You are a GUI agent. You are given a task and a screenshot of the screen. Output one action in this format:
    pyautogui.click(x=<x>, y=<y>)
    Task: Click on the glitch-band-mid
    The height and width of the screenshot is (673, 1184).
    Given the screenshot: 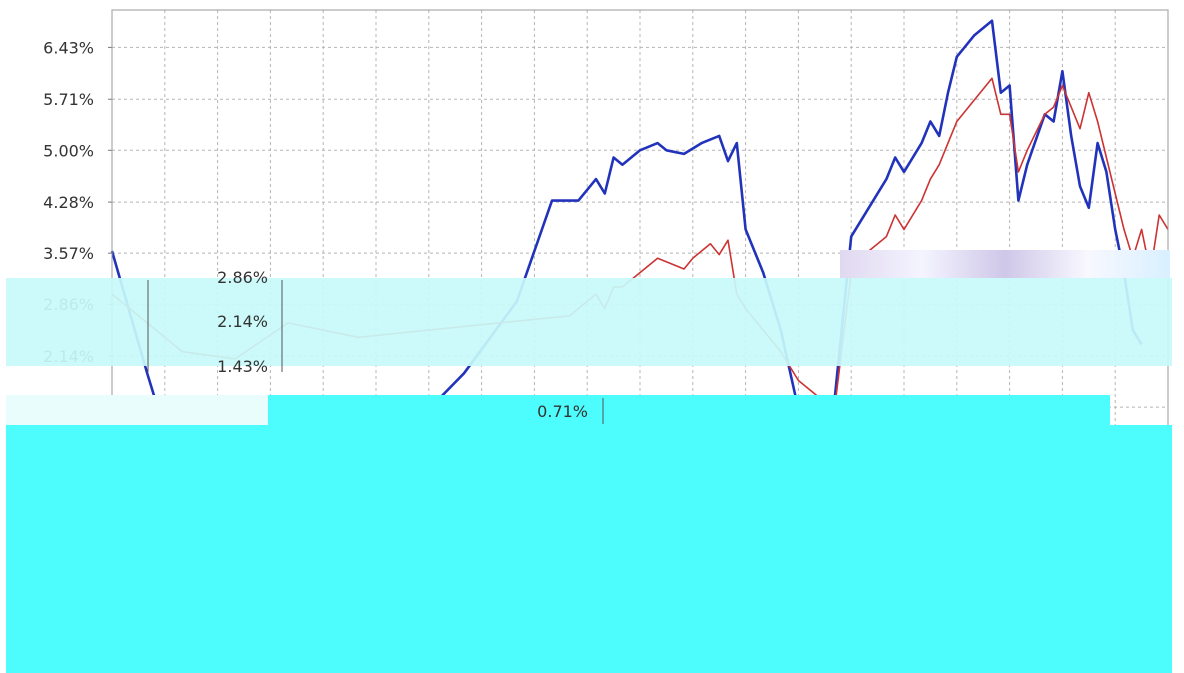 What is the action you would take?
    pyautogui.click(x=615, y=410)
    